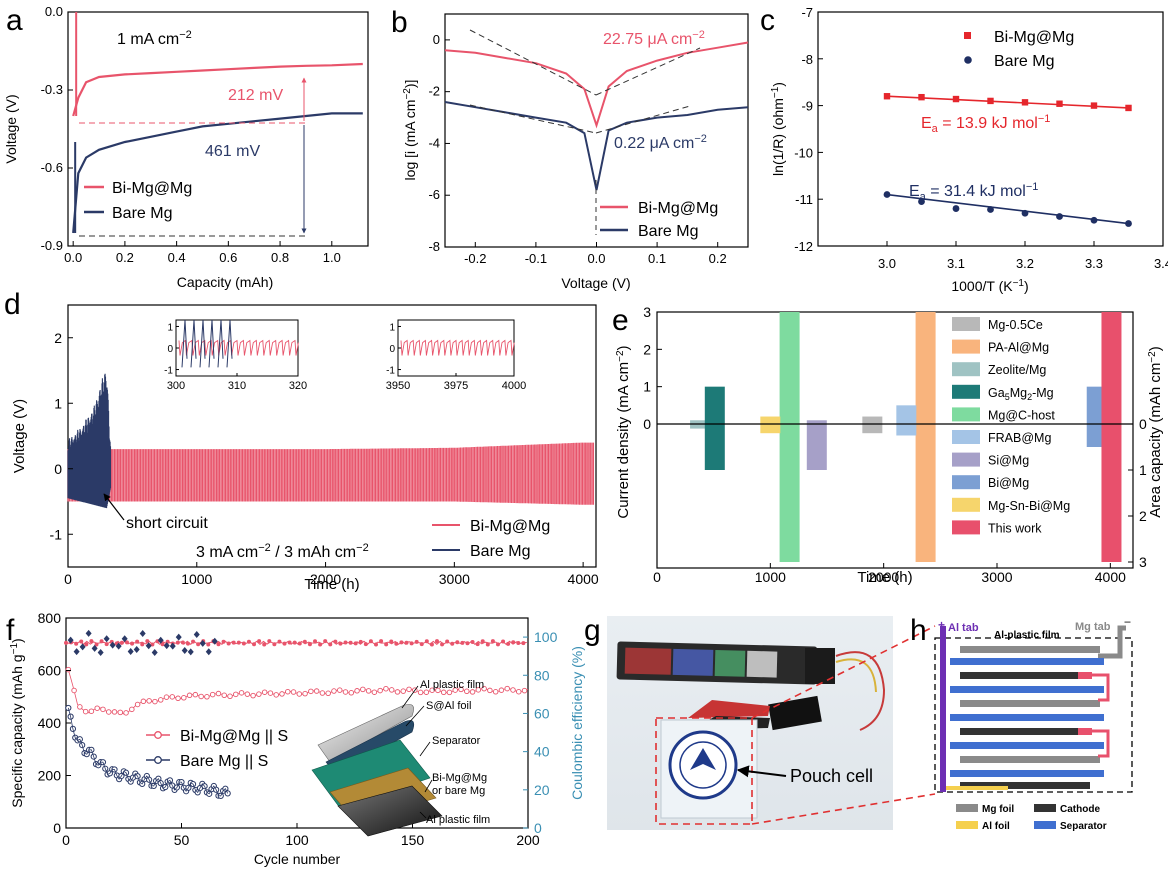 This screenshot has width=1168, height=874. What do you see at coordinates (514, 386) in the screenshot?
I see `inset-x-tick-label: 4000` at bounding box center [514, 386].